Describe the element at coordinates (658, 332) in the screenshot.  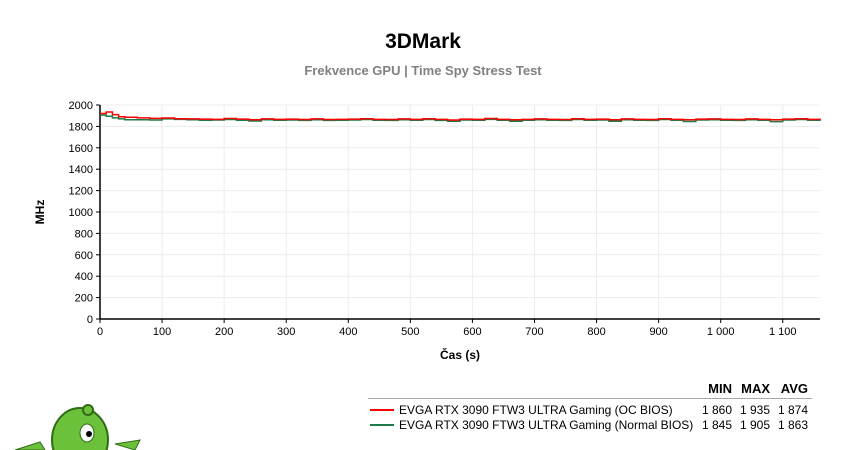
I see `x-tick-label: 900` at that location.